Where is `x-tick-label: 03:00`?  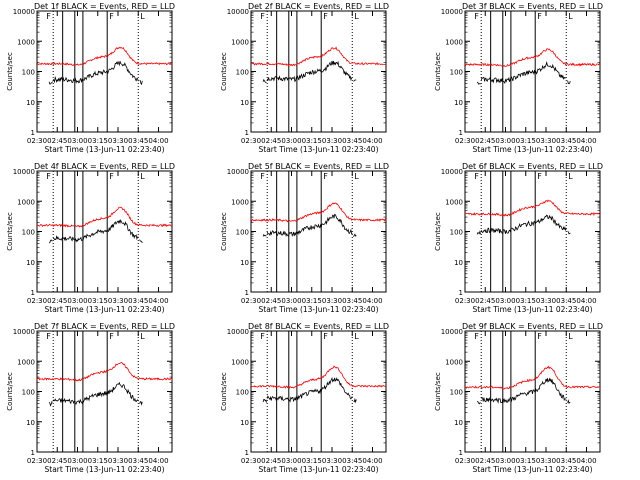 x-tick-label: 03:00 is located at coordinates (291, 461).